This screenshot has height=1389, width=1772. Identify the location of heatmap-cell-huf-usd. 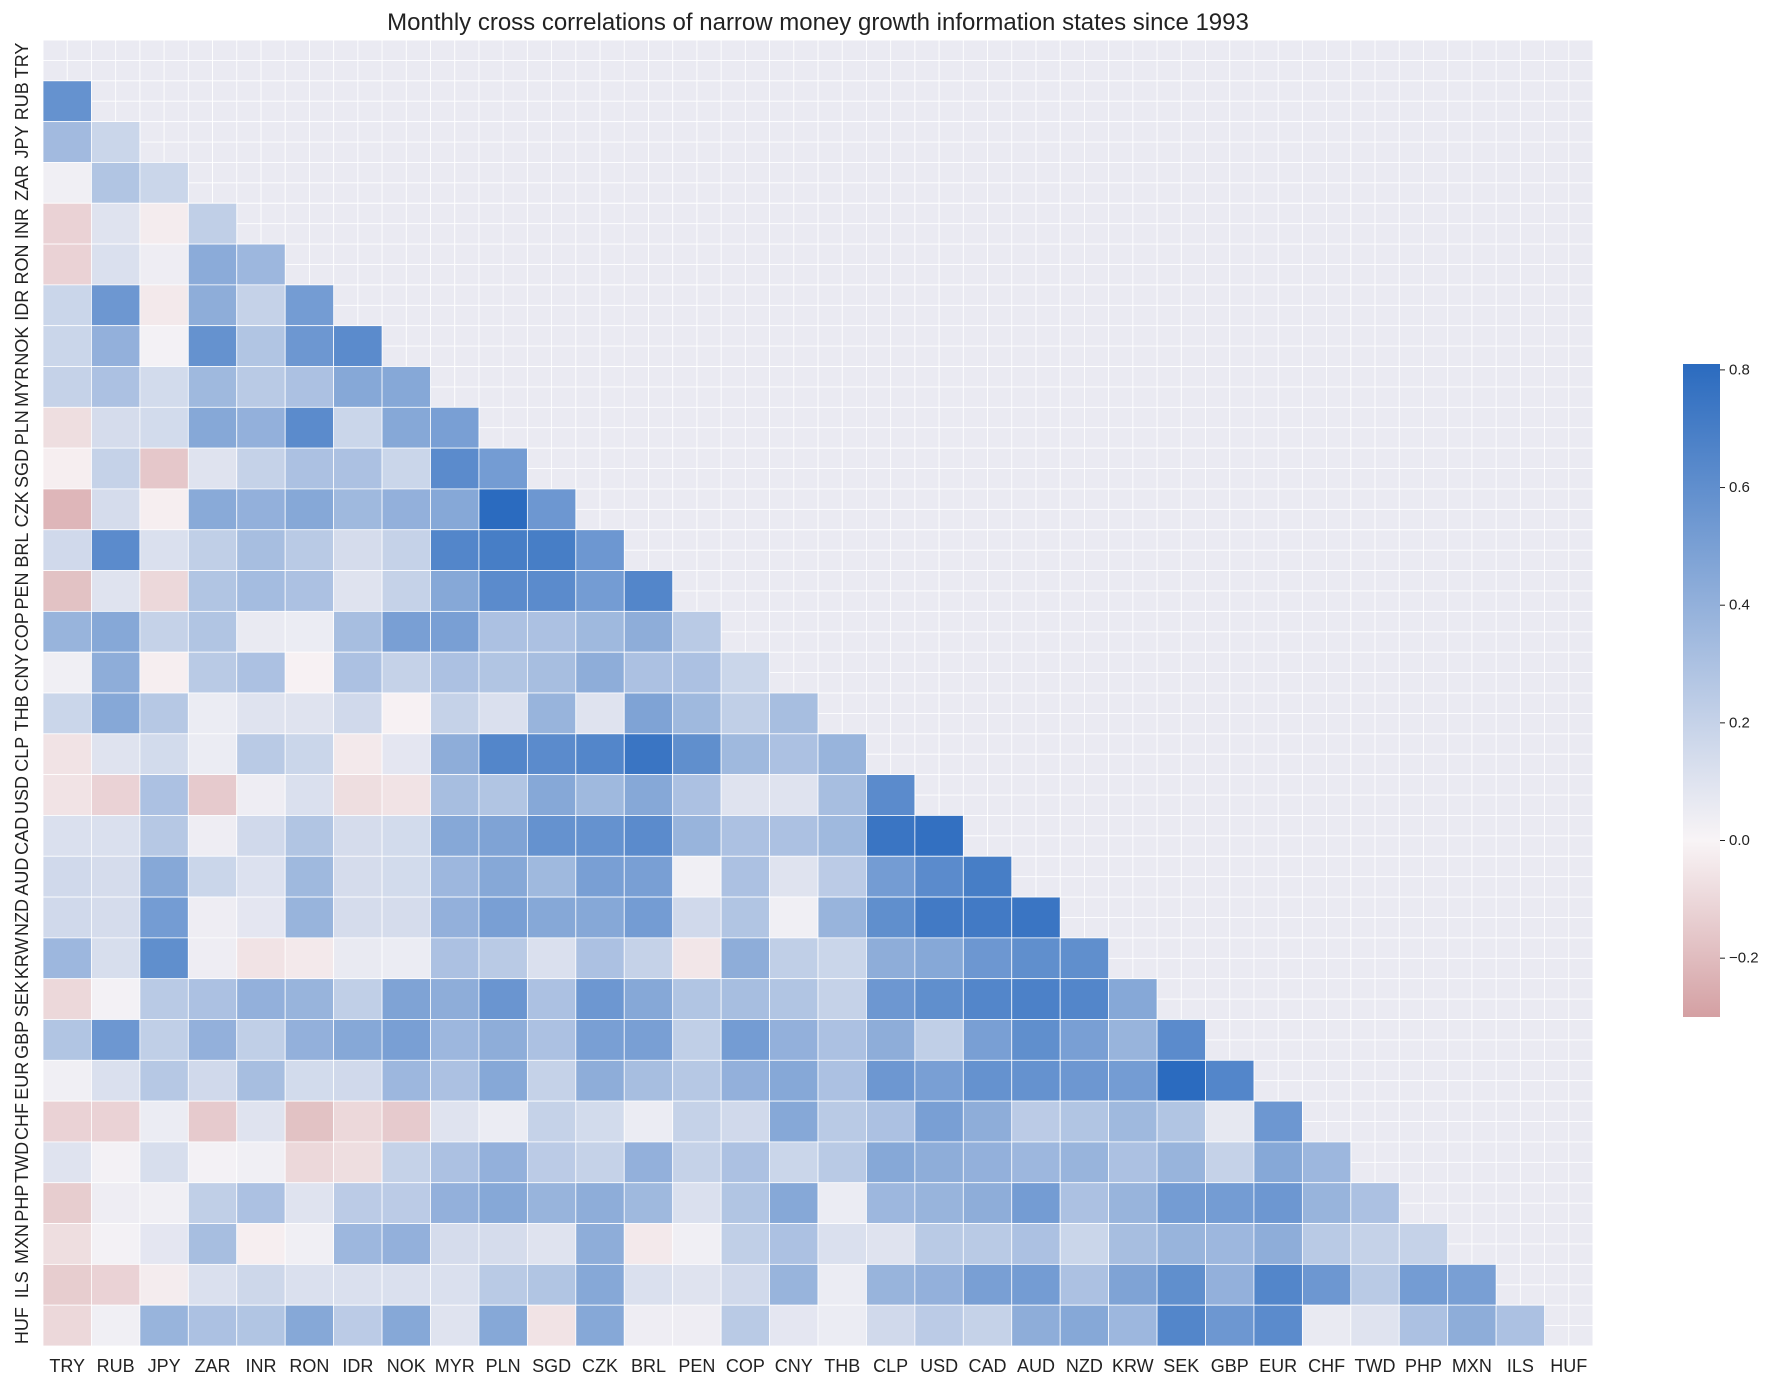
(939, 1325).